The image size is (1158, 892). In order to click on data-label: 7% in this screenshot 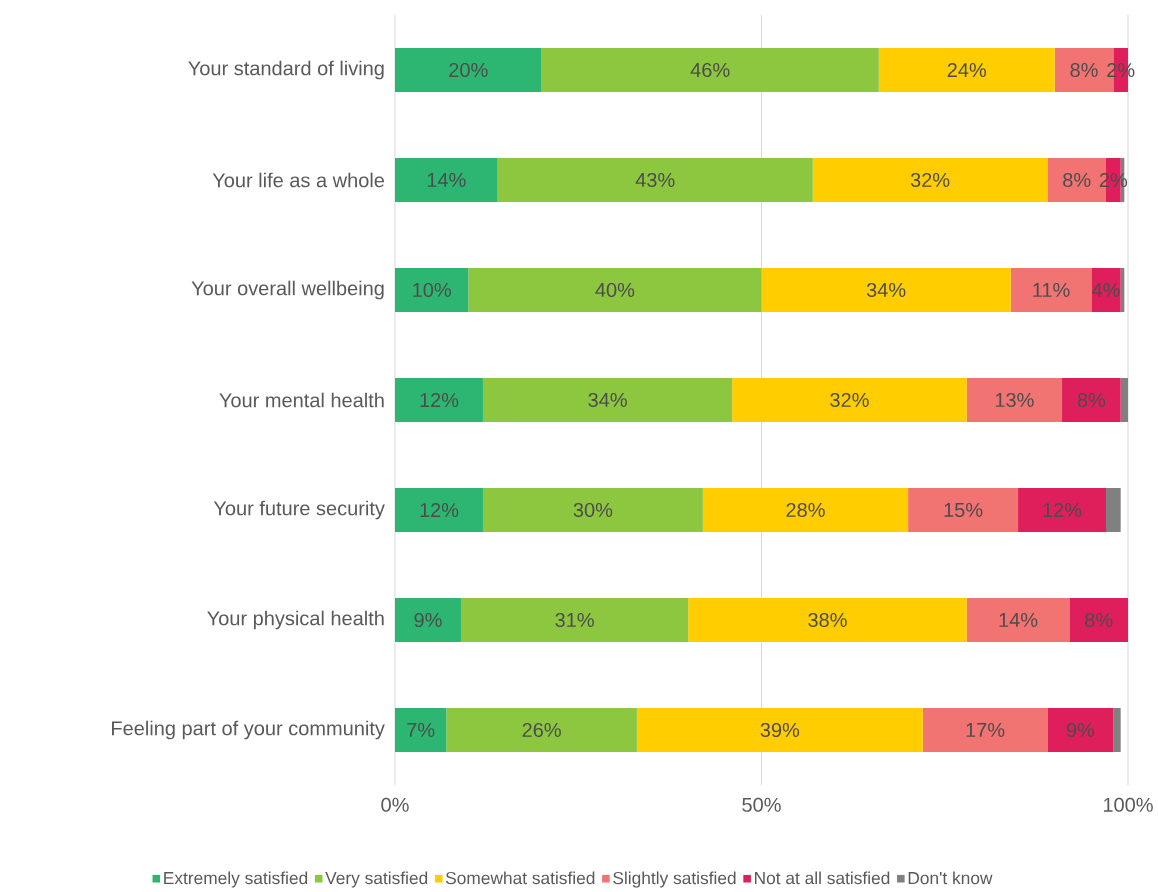, I will do `click(421, 730)`.